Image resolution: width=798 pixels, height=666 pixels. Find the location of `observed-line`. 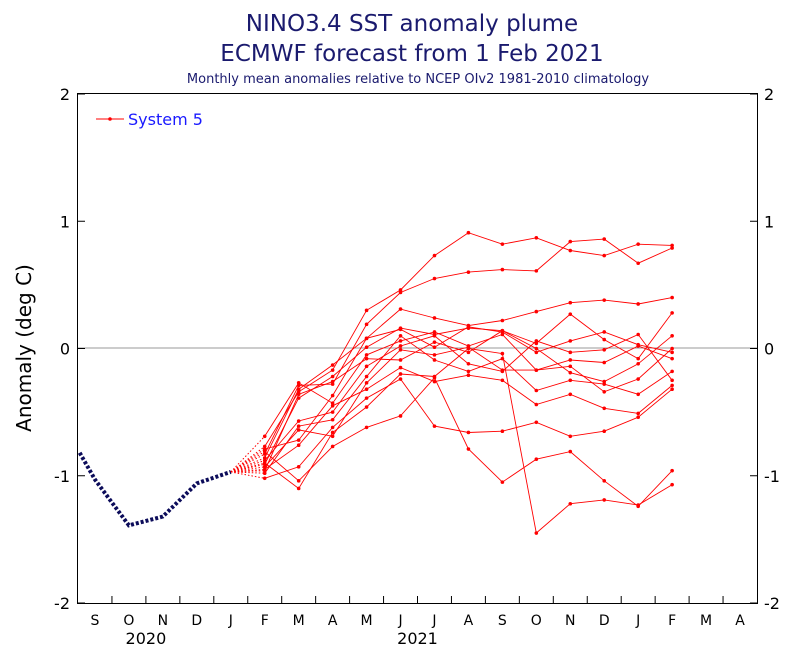

observed-line is located at coordinates (154, 489).